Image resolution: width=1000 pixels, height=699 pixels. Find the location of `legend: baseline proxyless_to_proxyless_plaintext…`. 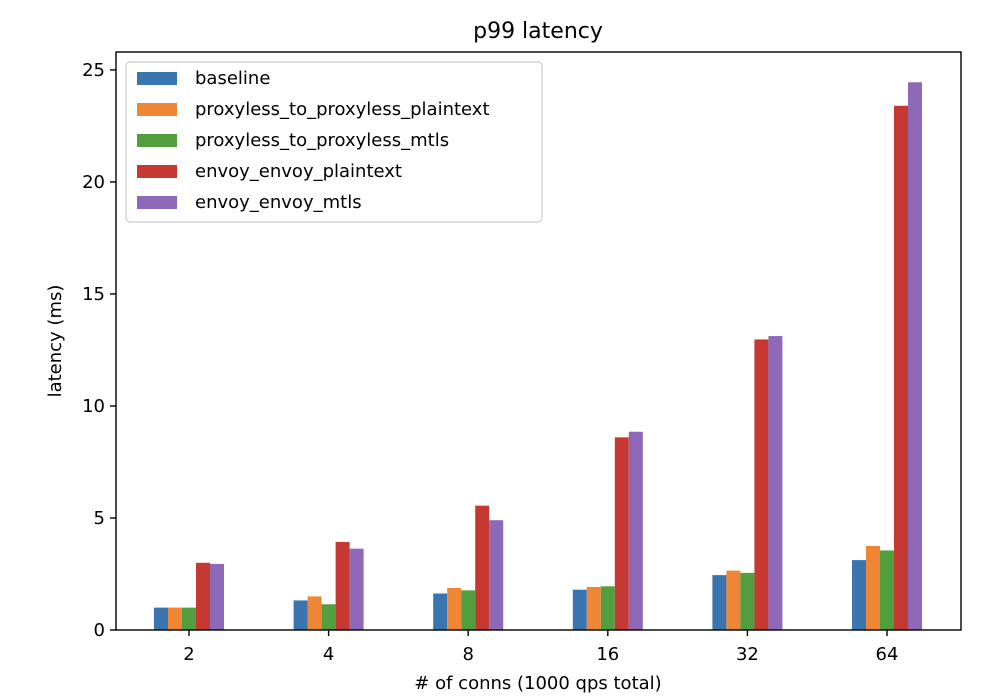

legend: baseline proxyless_to_proxyless_plaintext… is located at coordinates (334, 142).